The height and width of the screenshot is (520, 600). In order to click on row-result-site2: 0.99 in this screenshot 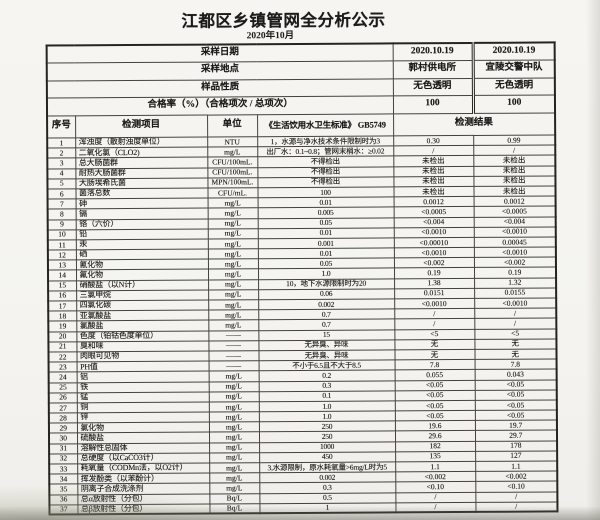, I will do `click(514, 140)`.